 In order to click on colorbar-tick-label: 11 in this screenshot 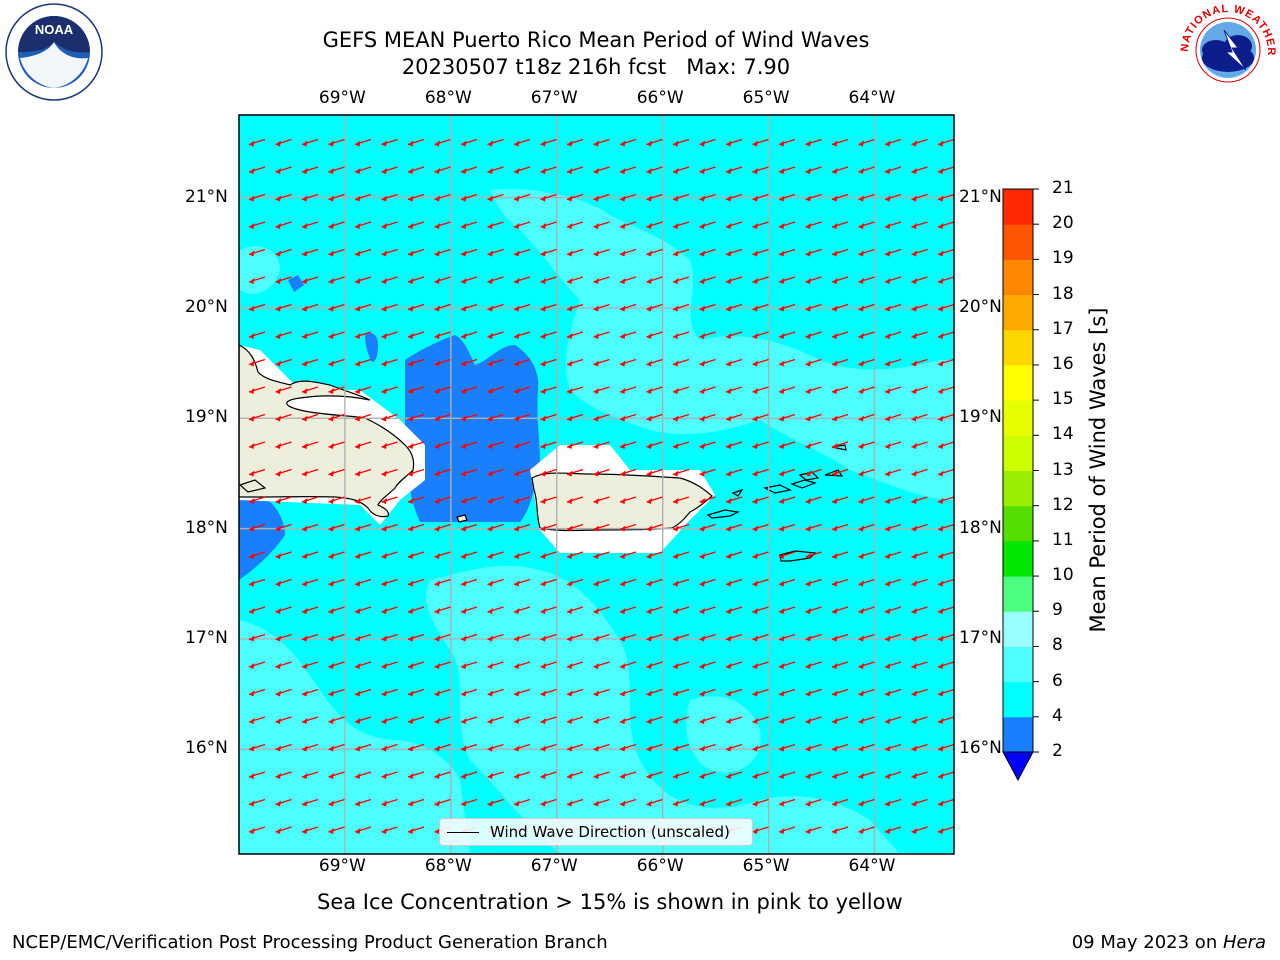, I will do `click(1063, 539)`.